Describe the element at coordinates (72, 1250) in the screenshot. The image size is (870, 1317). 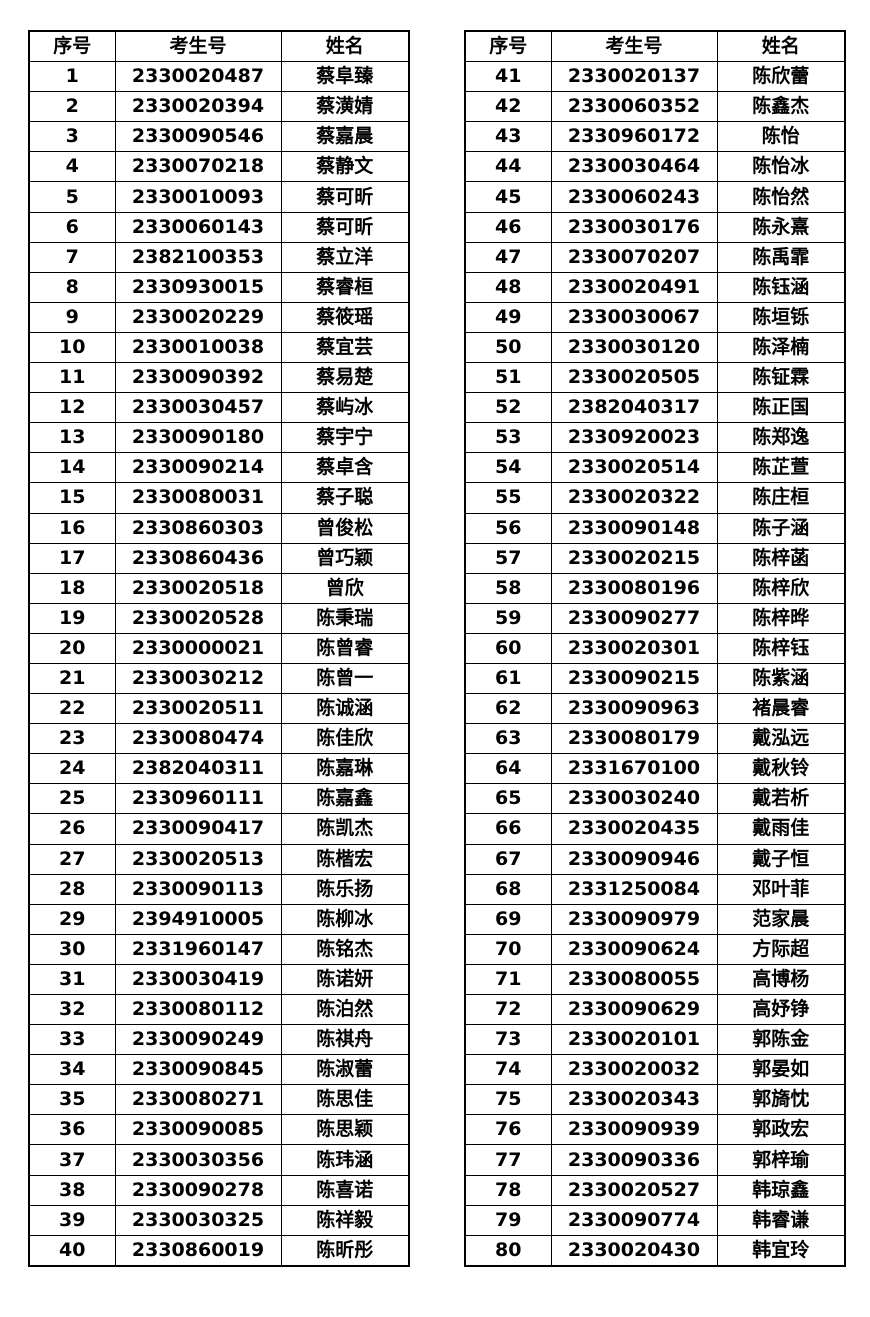
I see `cell-index: 40` at that location.